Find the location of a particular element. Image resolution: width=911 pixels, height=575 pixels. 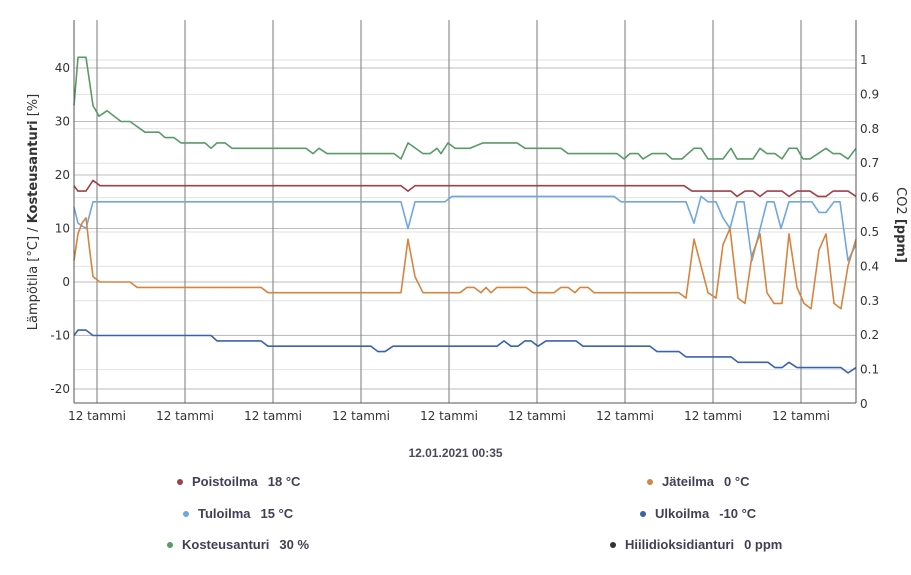

legend-value: 30 % is located at coordinates (294, 544).